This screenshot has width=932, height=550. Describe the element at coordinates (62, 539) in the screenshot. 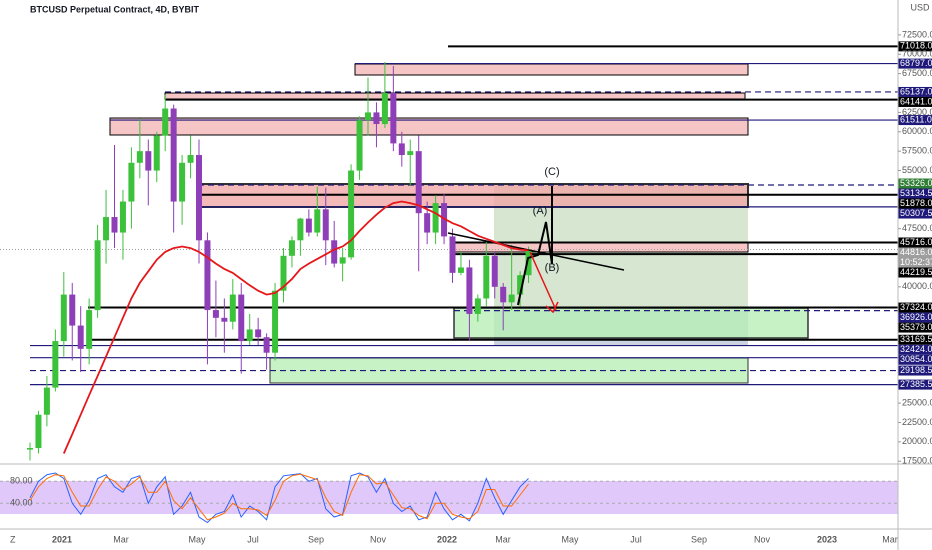

I see `x-tick-label: 2021` at that location.